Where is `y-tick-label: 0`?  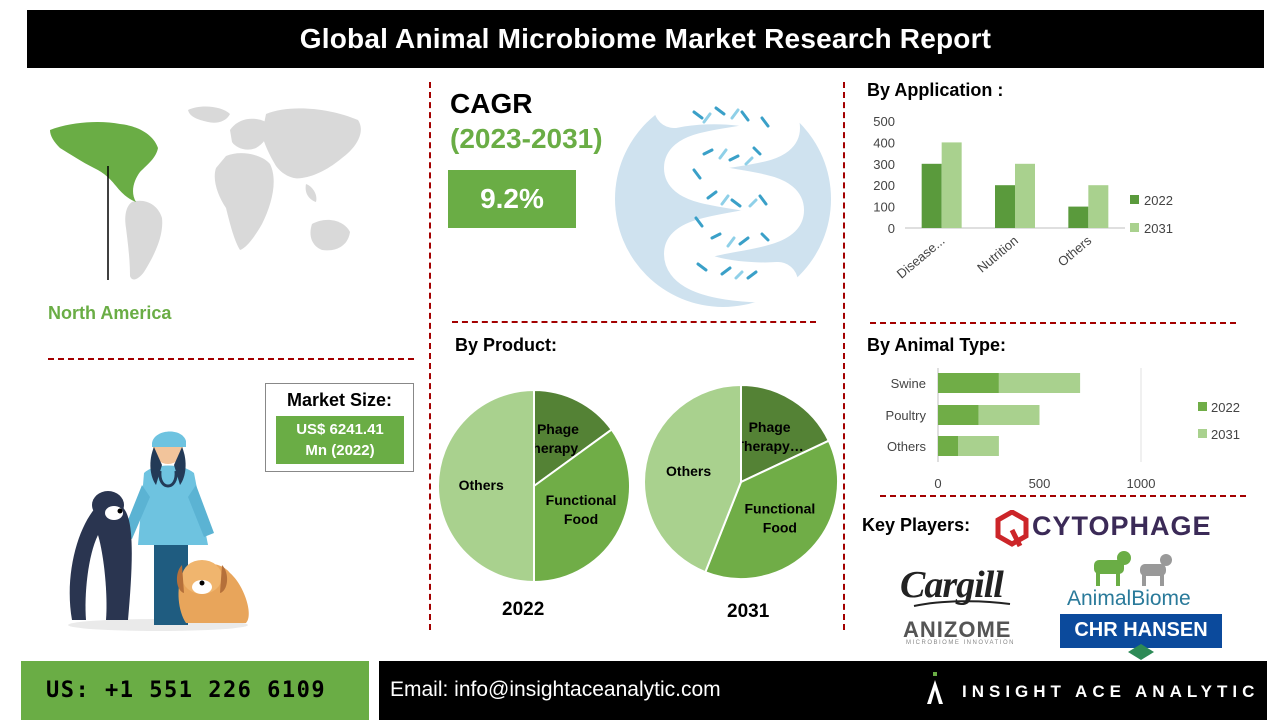
y-tick-label: 0 is located at coordinates (891, 228).